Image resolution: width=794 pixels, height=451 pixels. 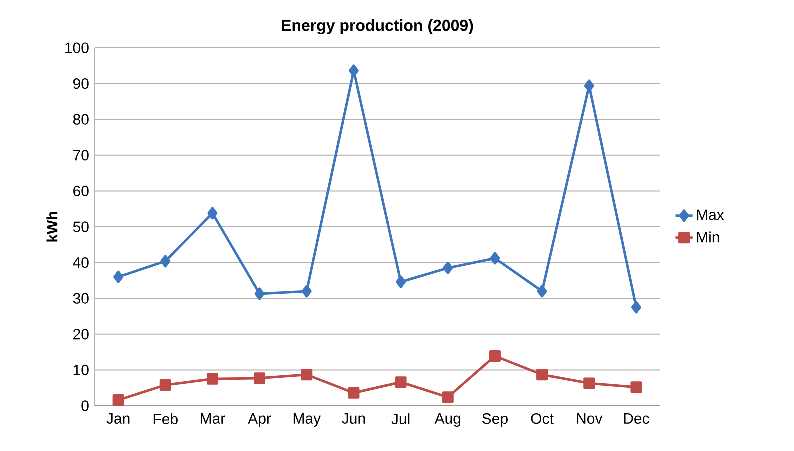 What do you see at coordinates (118, 419) in the screenshot?
I see `x-tick-label: Jan` at bounding box center [118, 419].